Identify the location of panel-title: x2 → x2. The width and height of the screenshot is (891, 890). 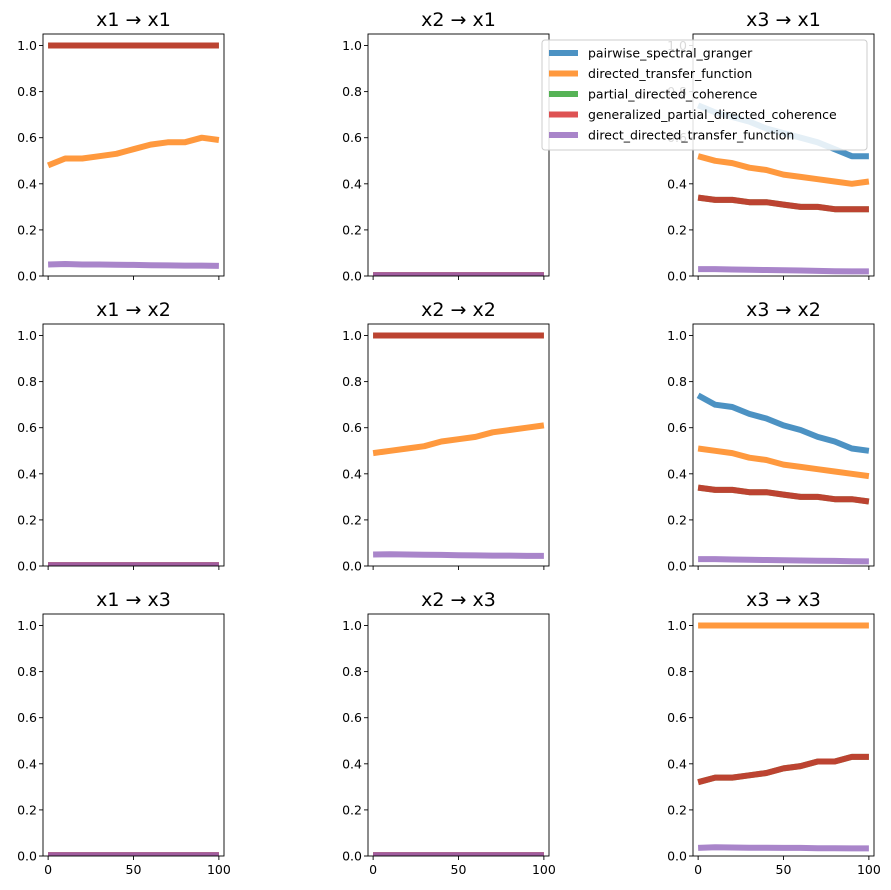
(458, 310).